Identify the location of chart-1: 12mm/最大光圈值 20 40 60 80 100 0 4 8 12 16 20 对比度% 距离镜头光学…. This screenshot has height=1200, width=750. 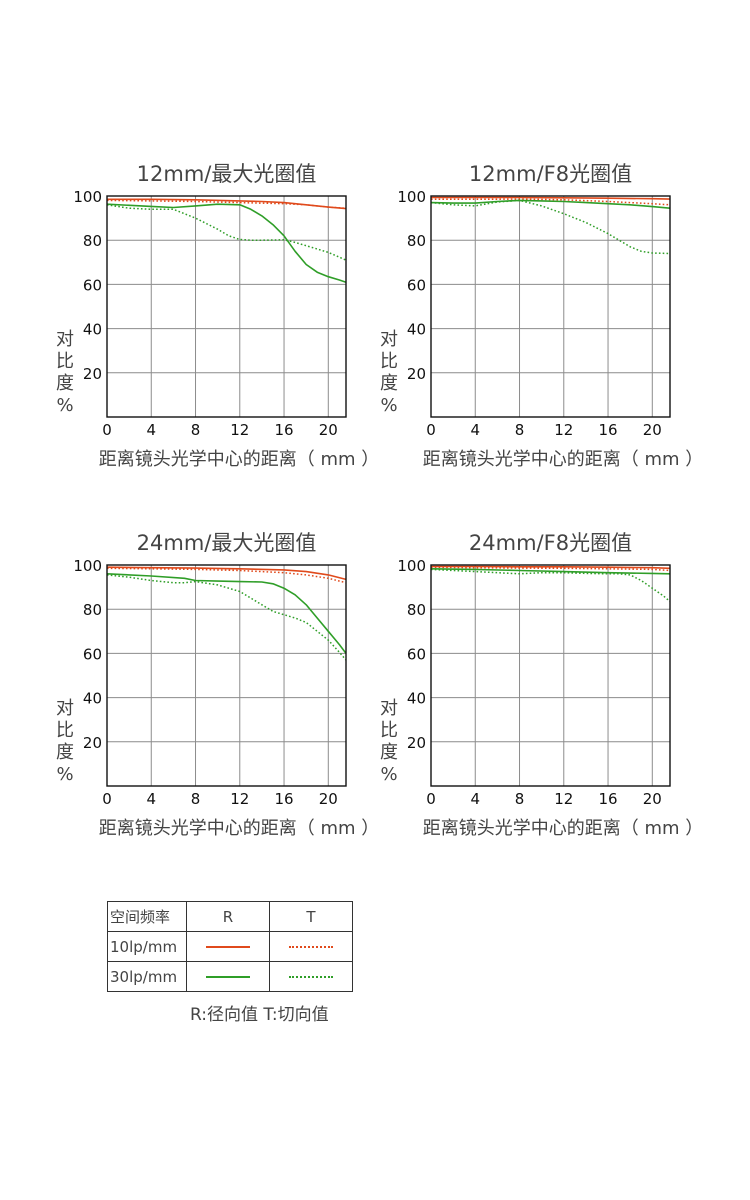
(217, 316).